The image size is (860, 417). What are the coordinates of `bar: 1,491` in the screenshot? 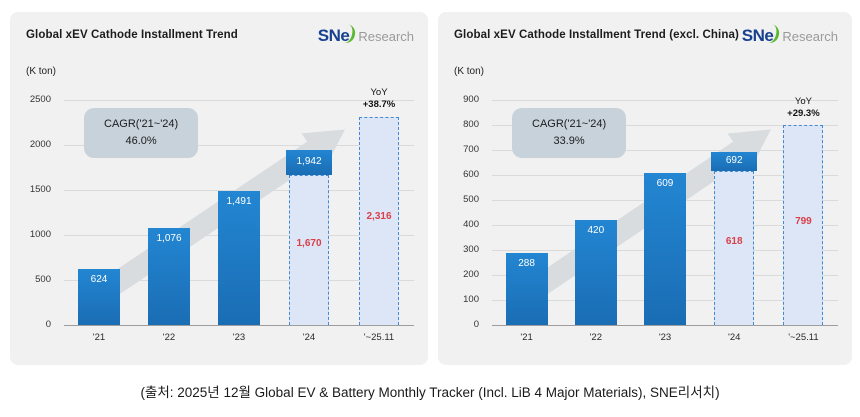 It's located at (239, 257).